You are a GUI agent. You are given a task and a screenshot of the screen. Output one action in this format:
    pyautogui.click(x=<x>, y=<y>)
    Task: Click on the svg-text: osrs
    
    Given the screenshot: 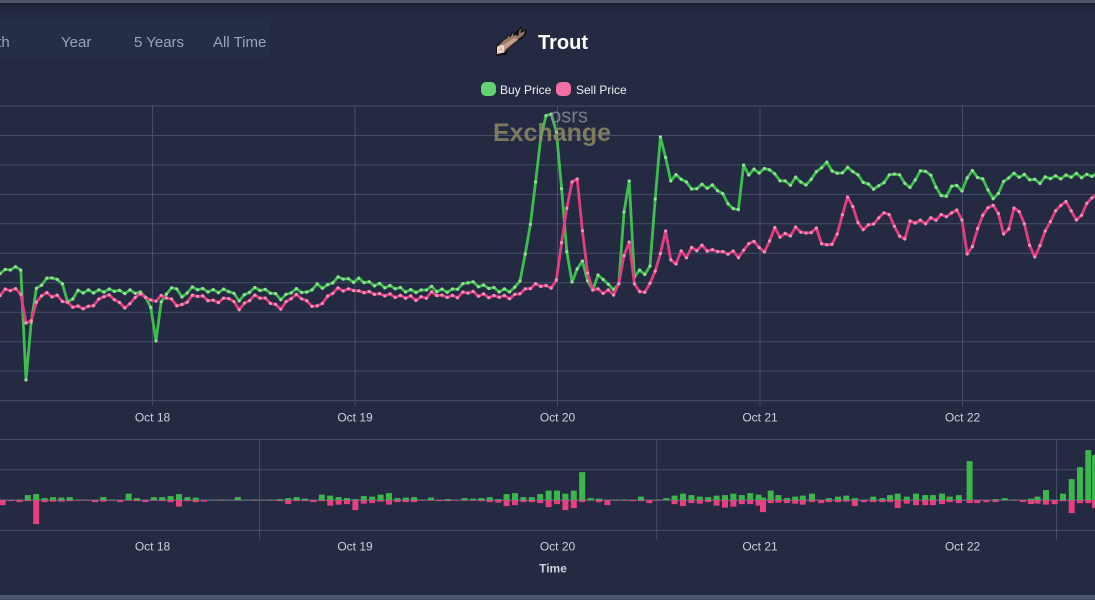 What is the action you would take?
    pyautogui.click(x=569, y=117)
    